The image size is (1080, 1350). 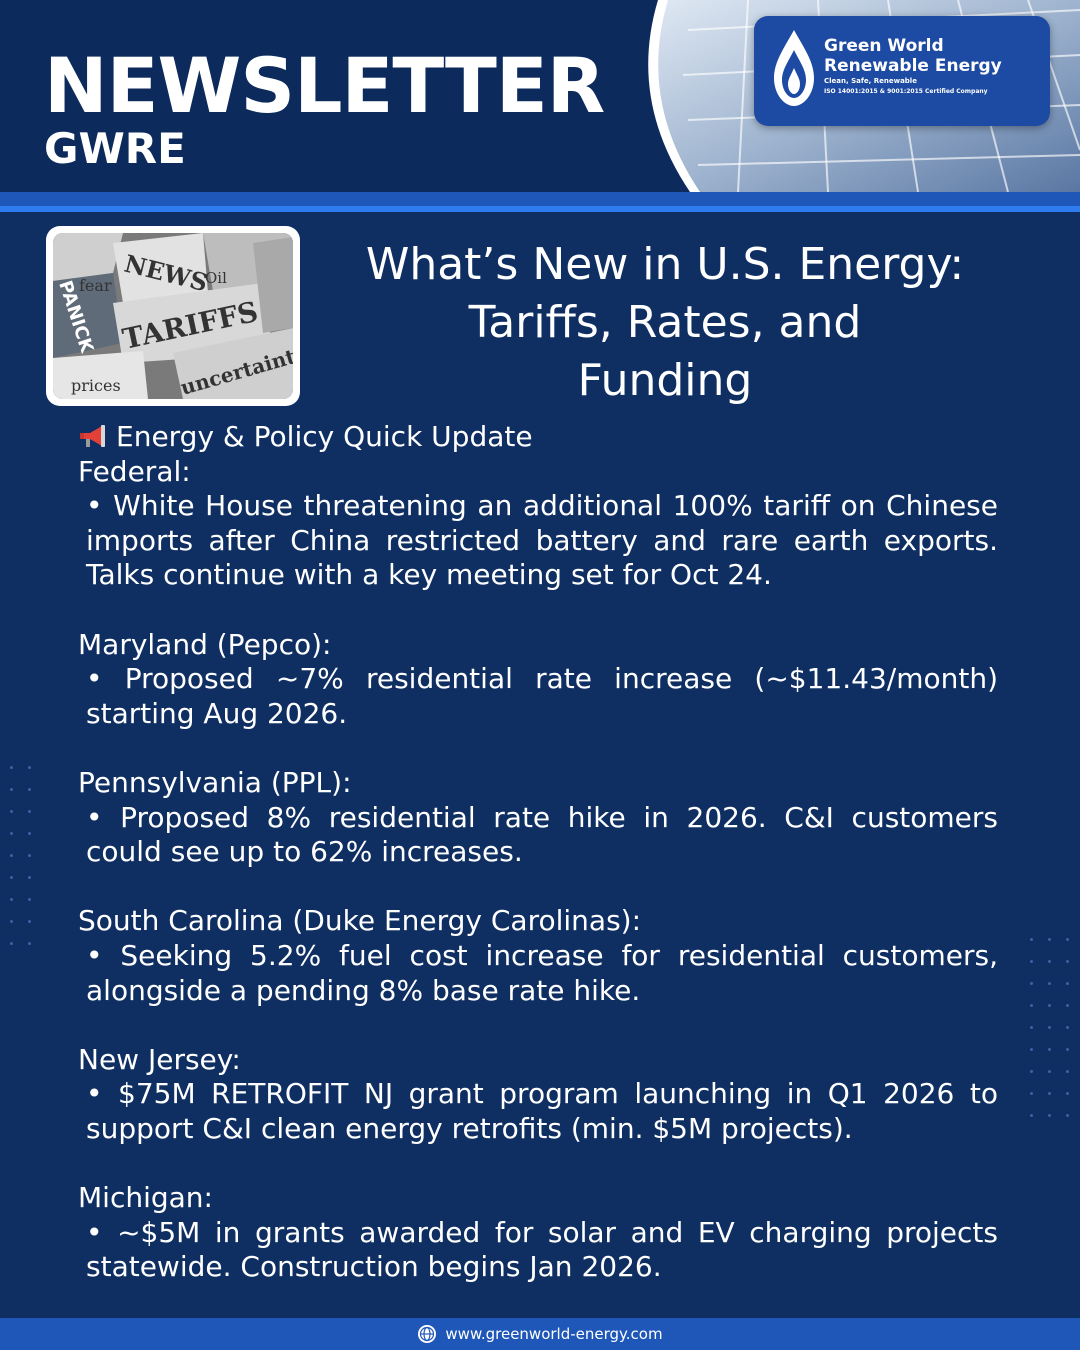 I want to click on headline-line3: Funding, so click(x=665, y=380).